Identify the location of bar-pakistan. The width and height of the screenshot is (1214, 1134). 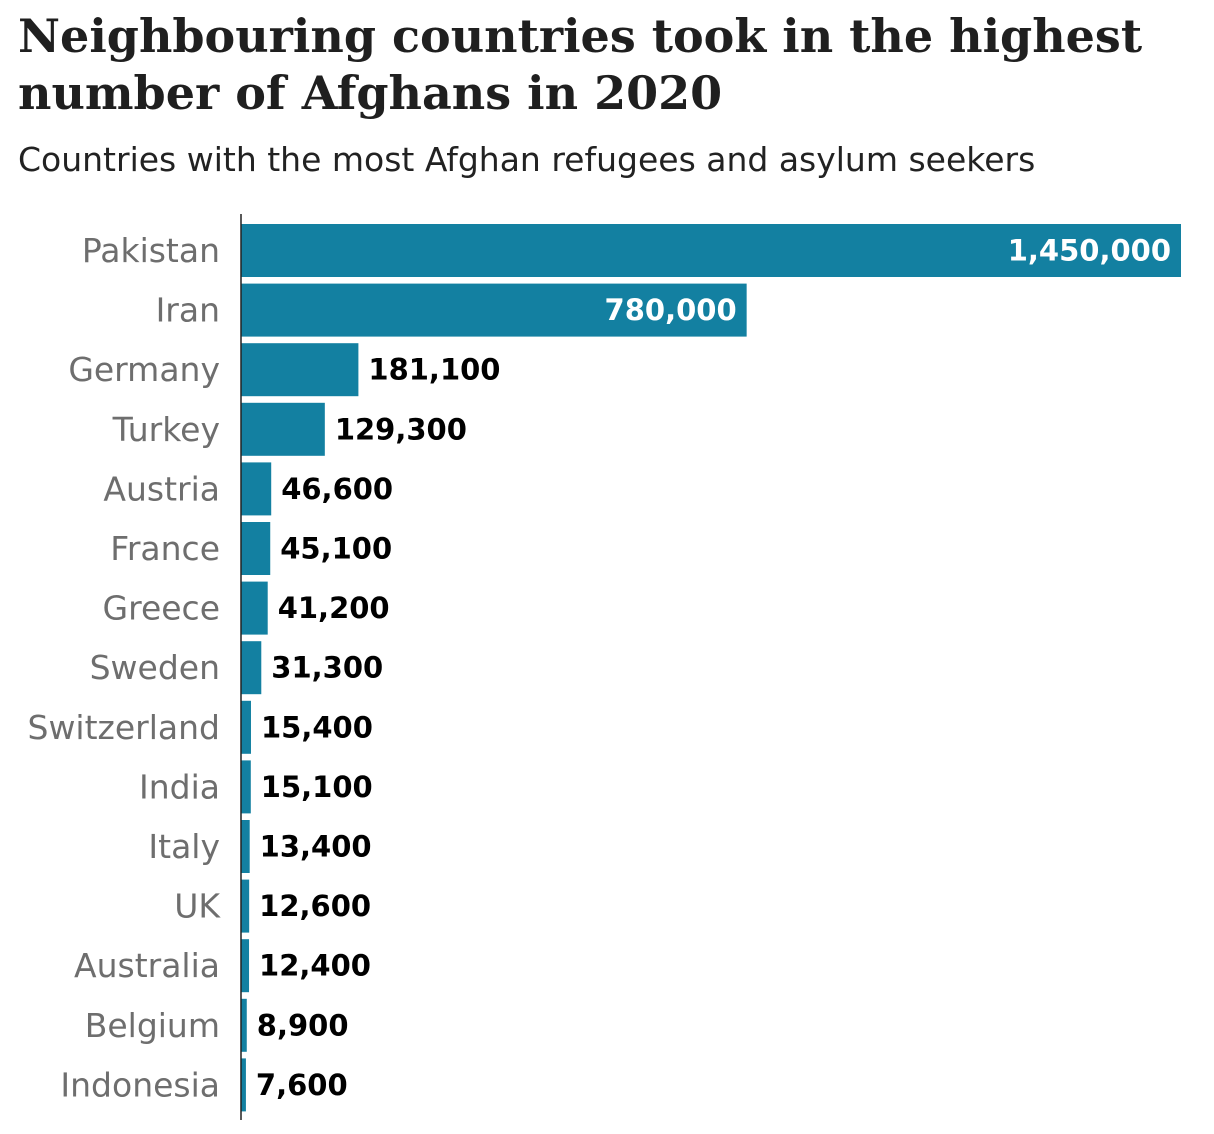
(711, 250).